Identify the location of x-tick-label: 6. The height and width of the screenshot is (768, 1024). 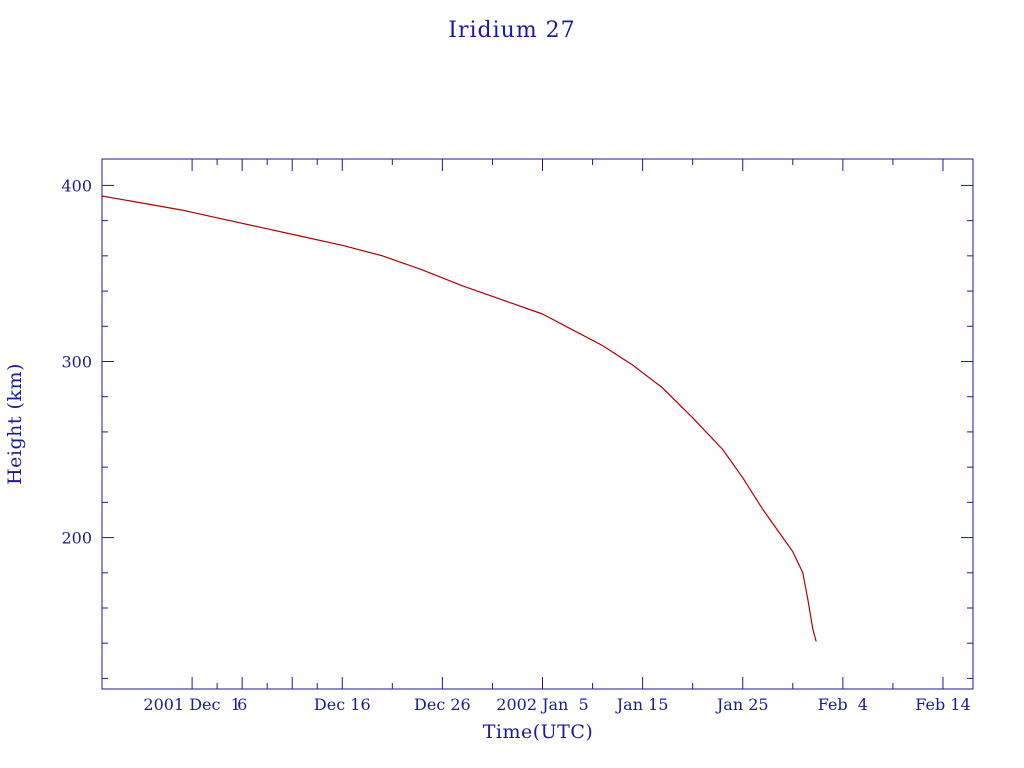
(242, 704).